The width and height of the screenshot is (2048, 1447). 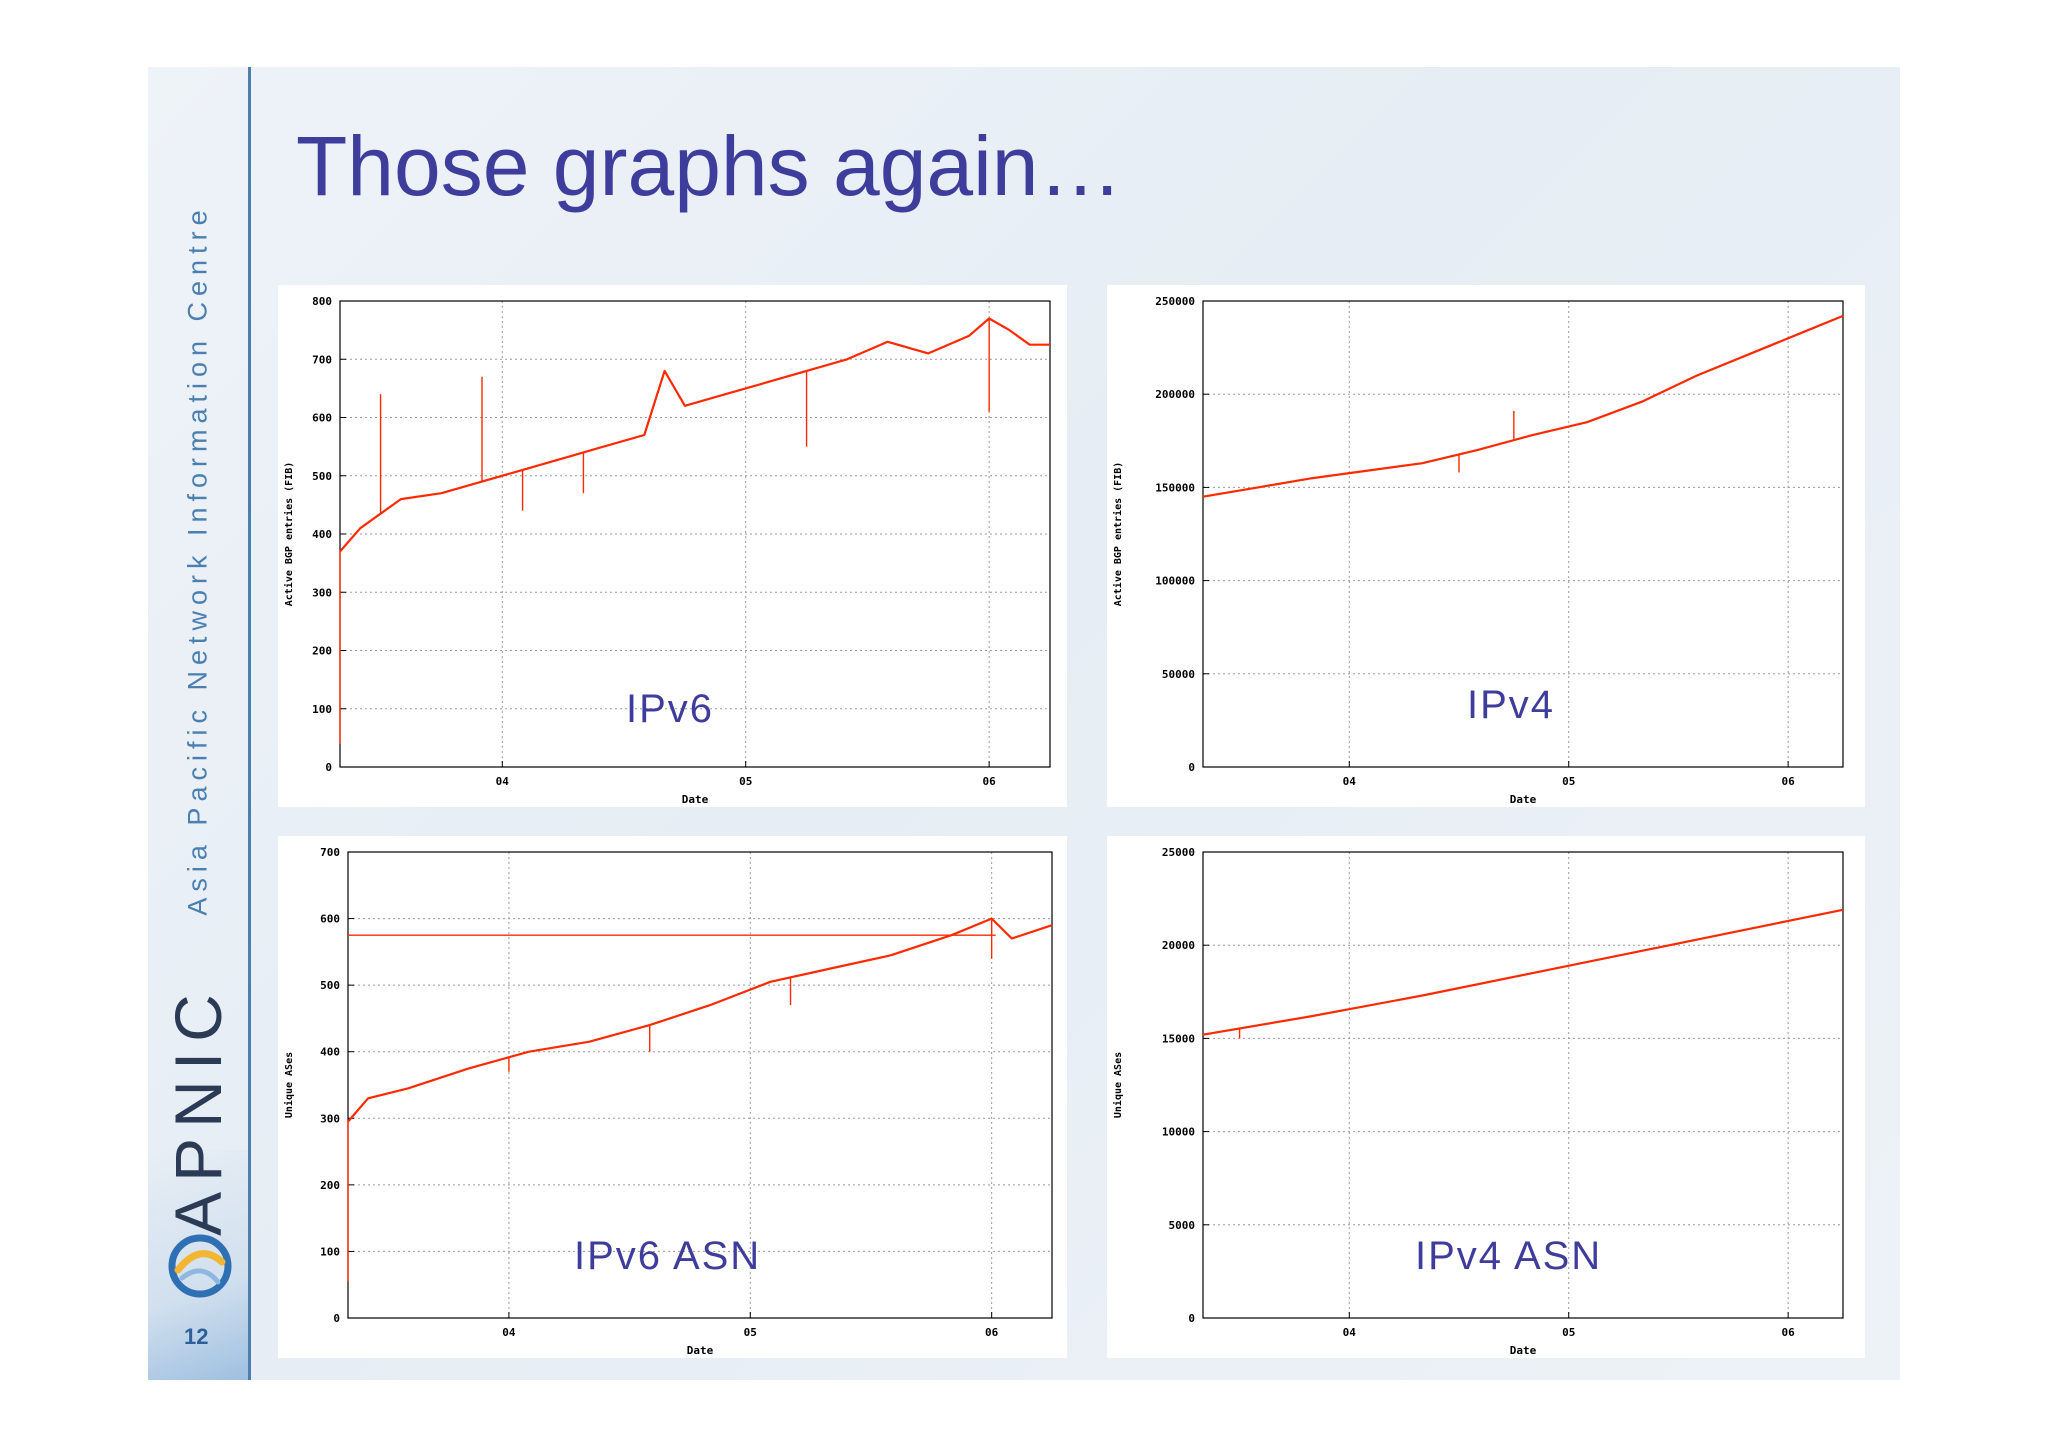 I want to click on y-tick-label: 25000, so click(x=1178, y=852).